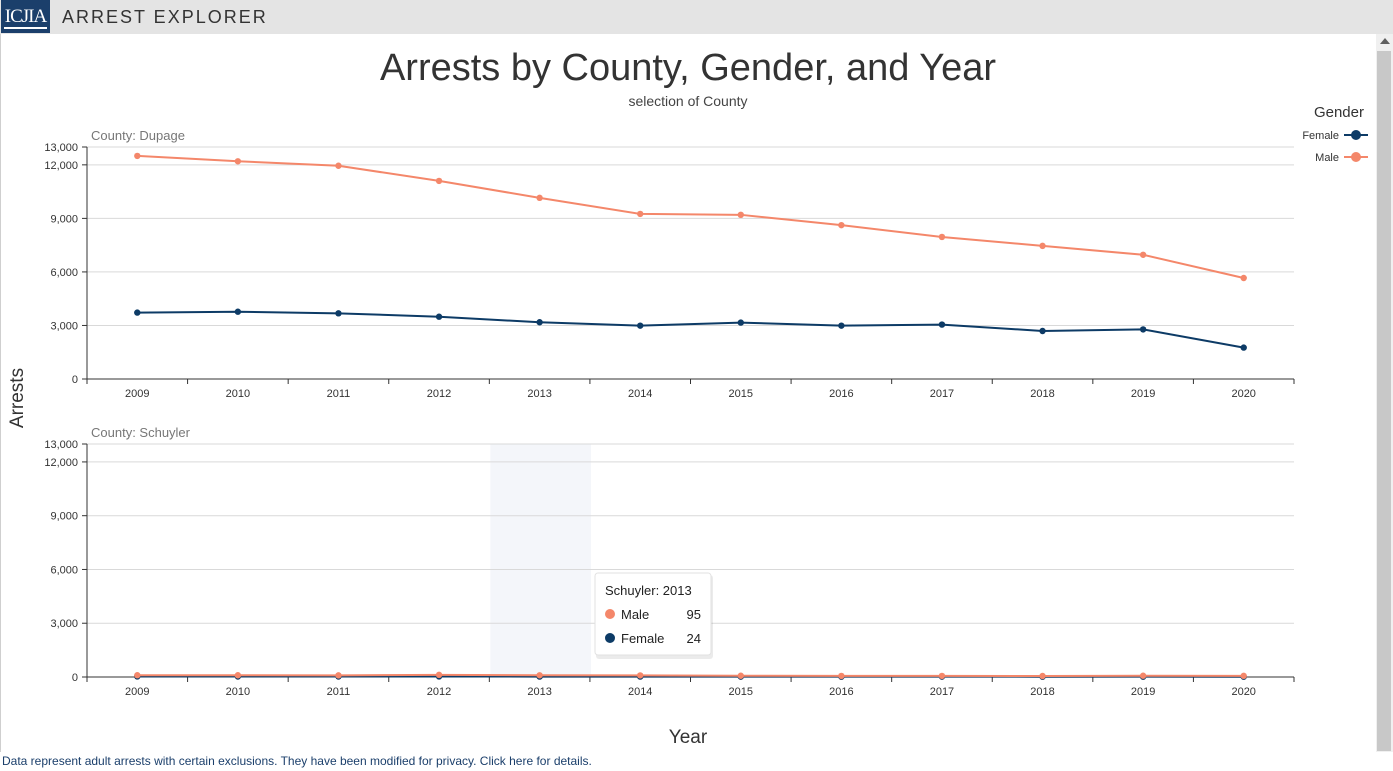  I want to click on y-tick-label: 6,000, so click(64, 273).